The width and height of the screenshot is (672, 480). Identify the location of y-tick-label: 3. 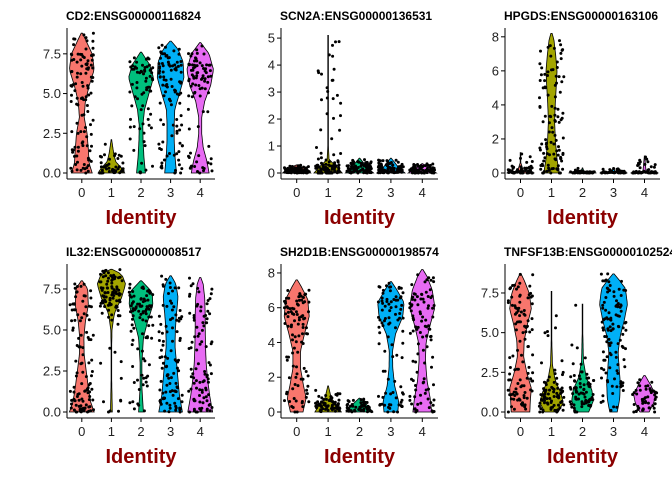
(271, 92).